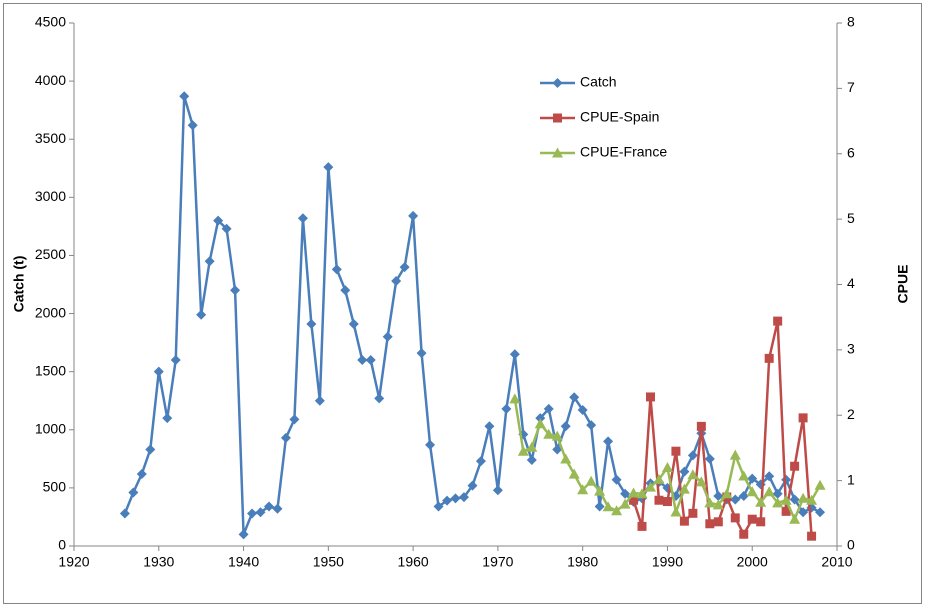  I want to click on y2-tick-label: 6, so click(851, 152).